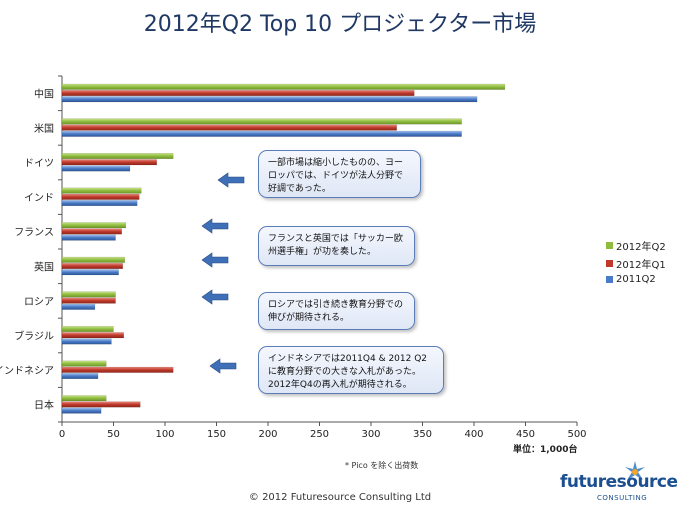  I want to click on x-tick-label: 50, so click(113, 434).